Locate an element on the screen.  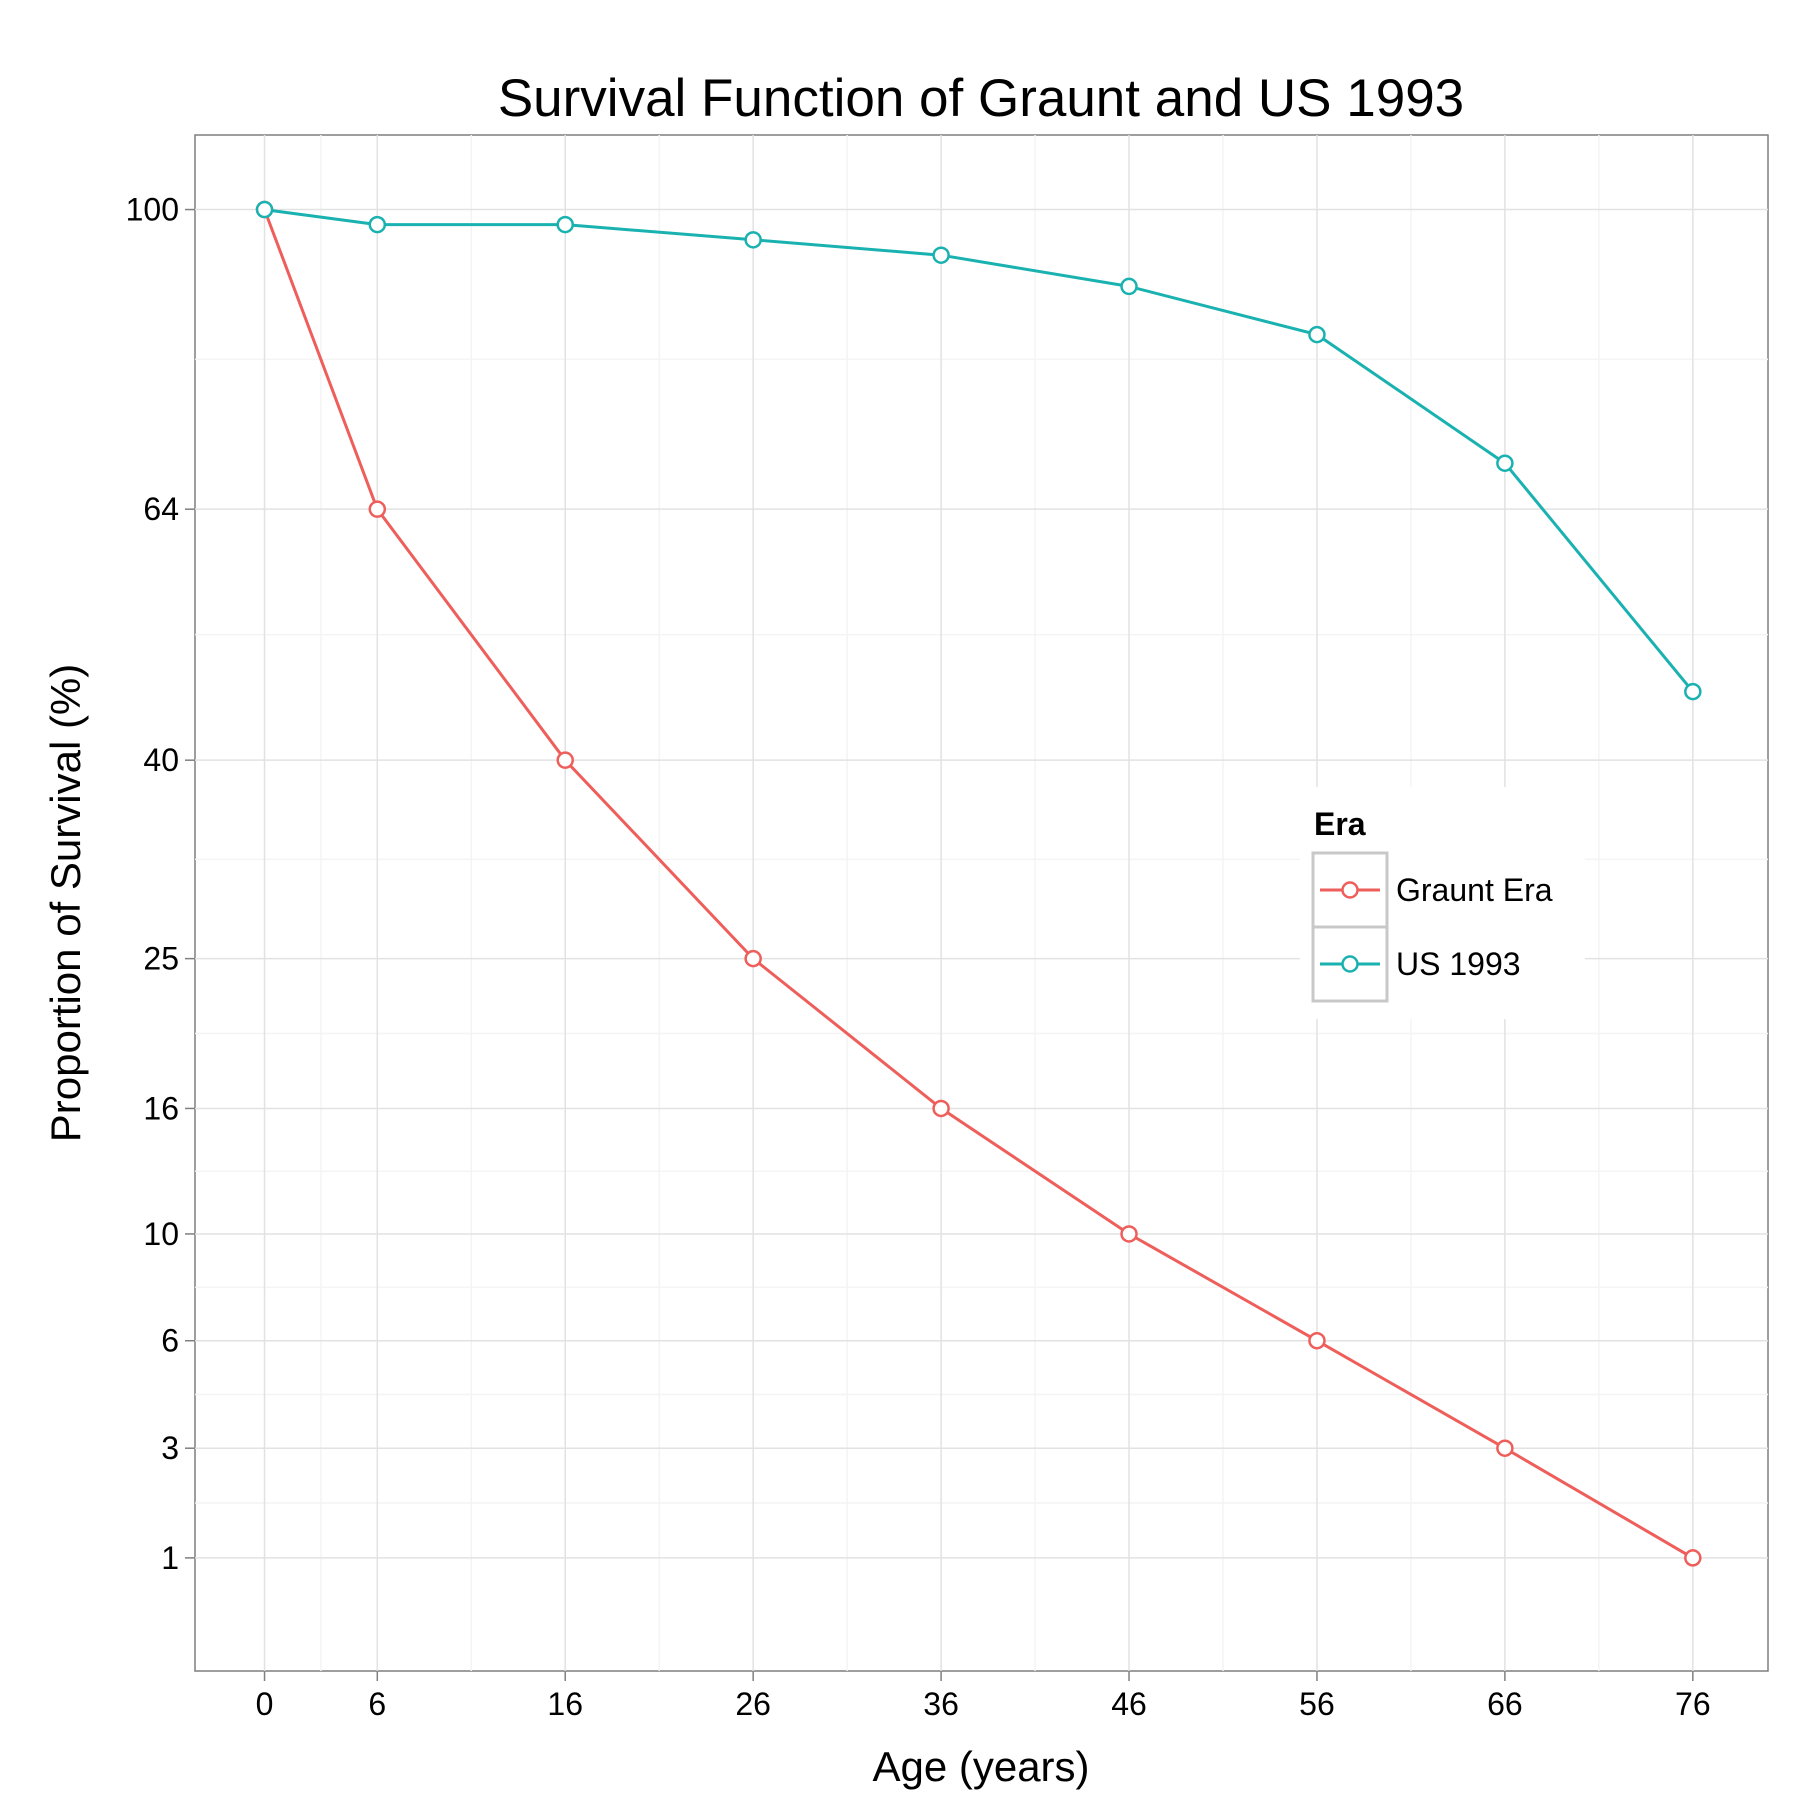
x-tick-label: 6 is located at coordinates (377, 1704).